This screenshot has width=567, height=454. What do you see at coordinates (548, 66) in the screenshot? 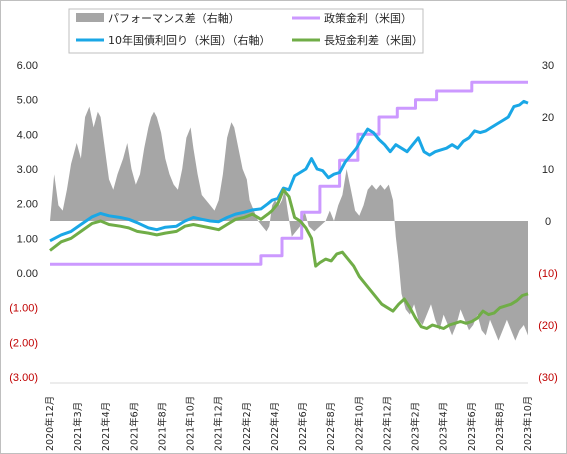
I see `right-tick-label: 30` at bounding box center [548, 66].